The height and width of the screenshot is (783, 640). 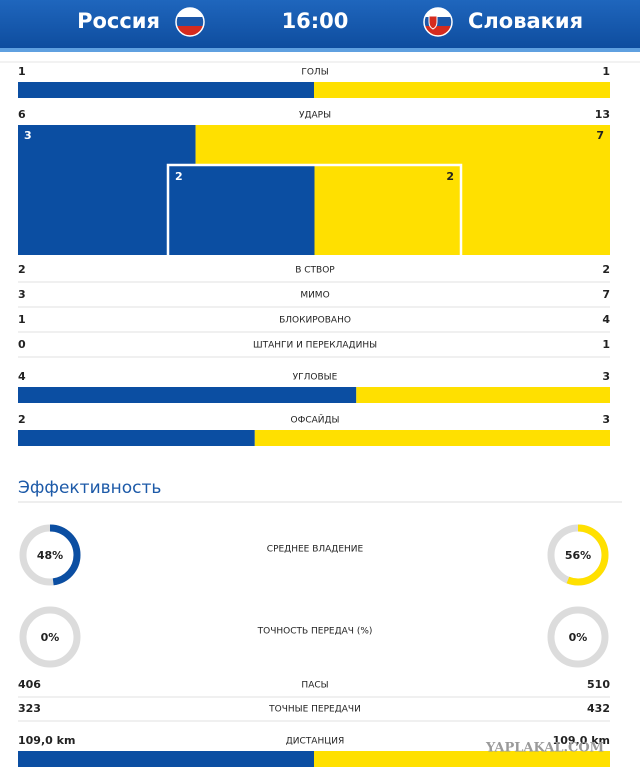 I want to click on header-bar, so click(x=320, y=26).